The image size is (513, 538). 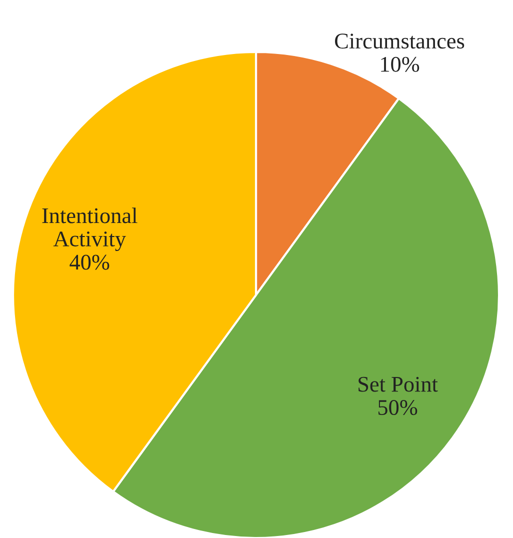 I want to click on data-label: 50%, so click(x=398, y=408).